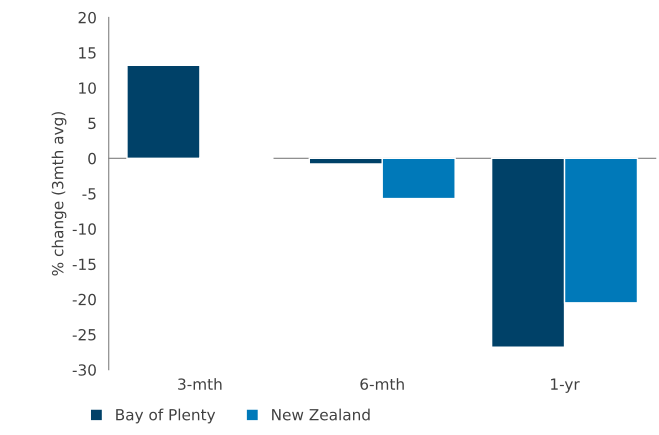 Image resolution: width=659 pixels, height=435 pixels. I want to click on y-axis-title: % change (3mth avg), so click(59, 194).